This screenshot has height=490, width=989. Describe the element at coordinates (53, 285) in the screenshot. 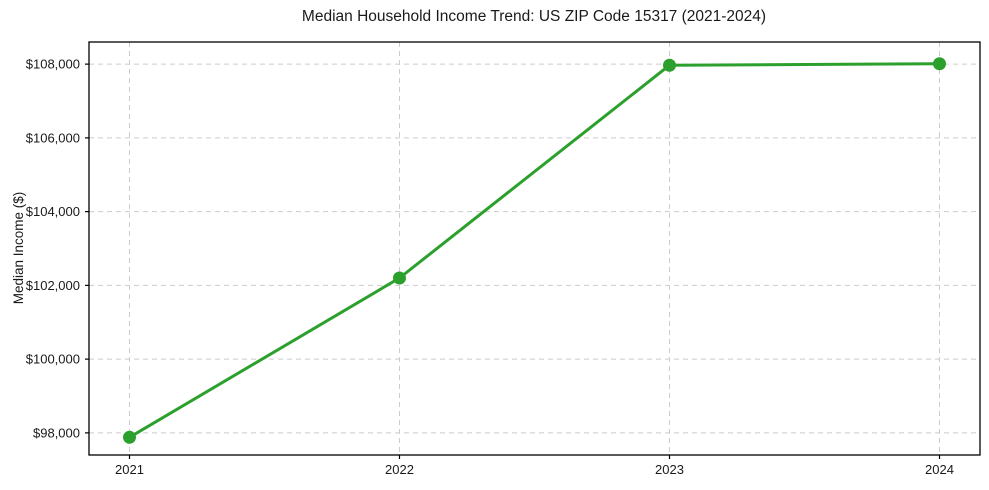

I see `y-tick-label: $102,000` at that location.